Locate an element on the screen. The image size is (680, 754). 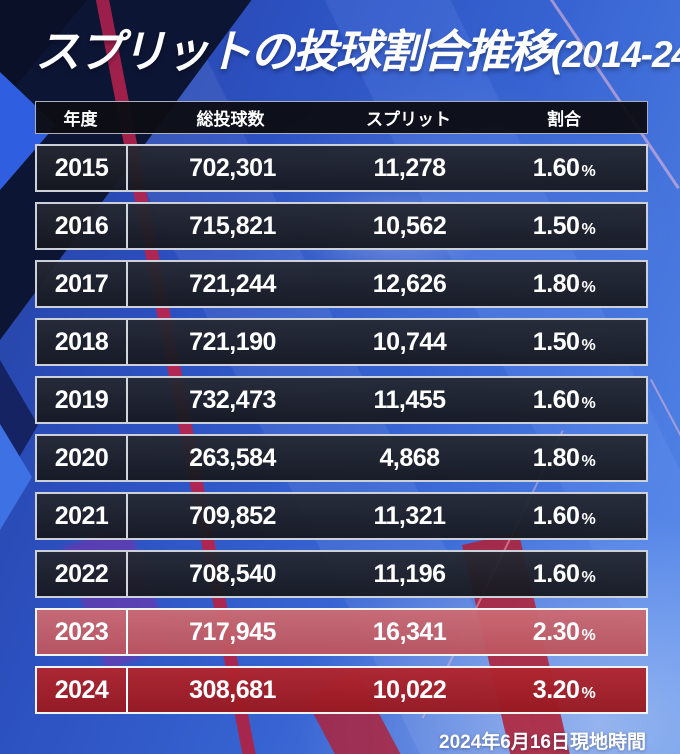
table-row-2023: 2023 717,945 16,341 2.30% is located at coordinates (341, 632).